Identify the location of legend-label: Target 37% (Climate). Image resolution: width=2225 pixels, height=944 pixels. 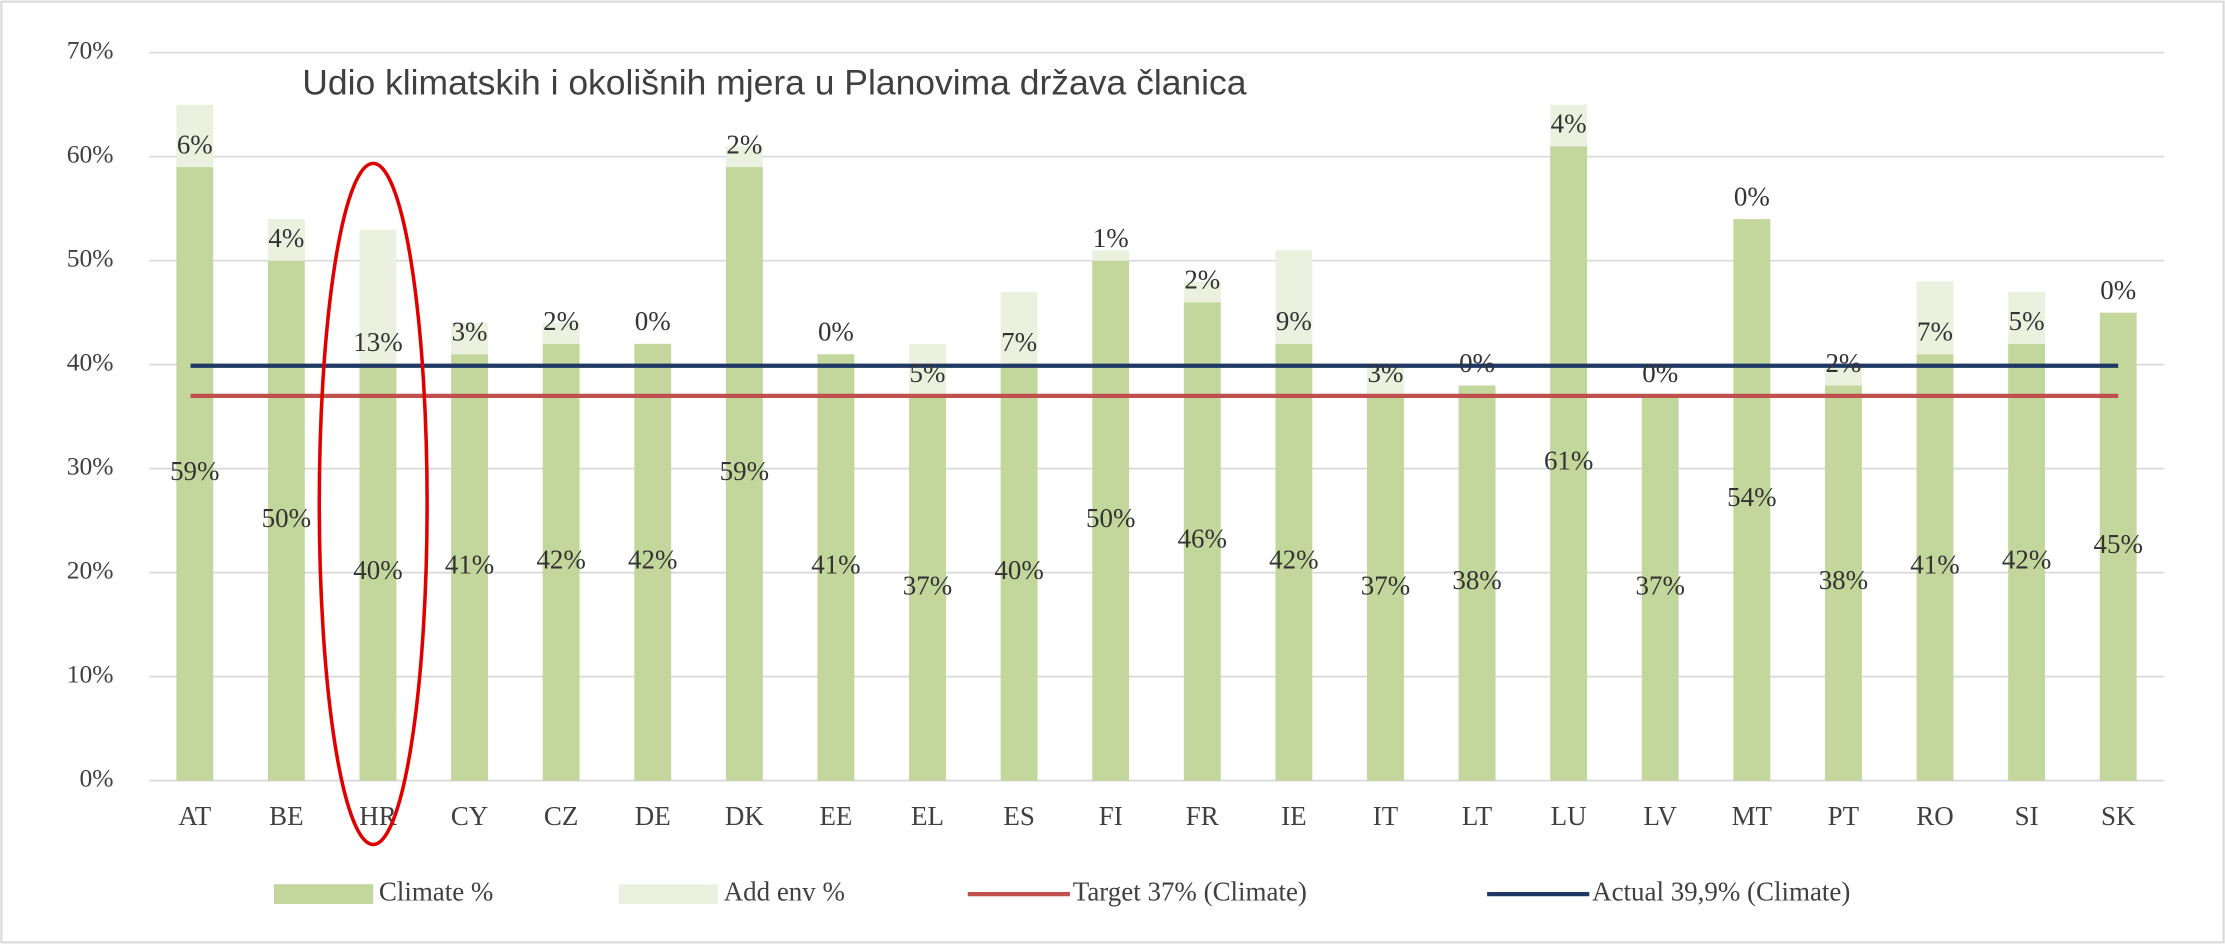
(1190, 891).